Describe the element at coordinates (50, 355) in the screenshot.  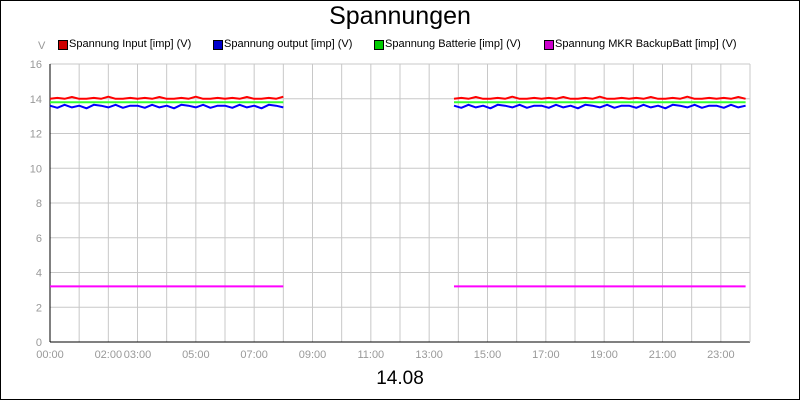
I see `x-tick-label: 00:00` at that location.